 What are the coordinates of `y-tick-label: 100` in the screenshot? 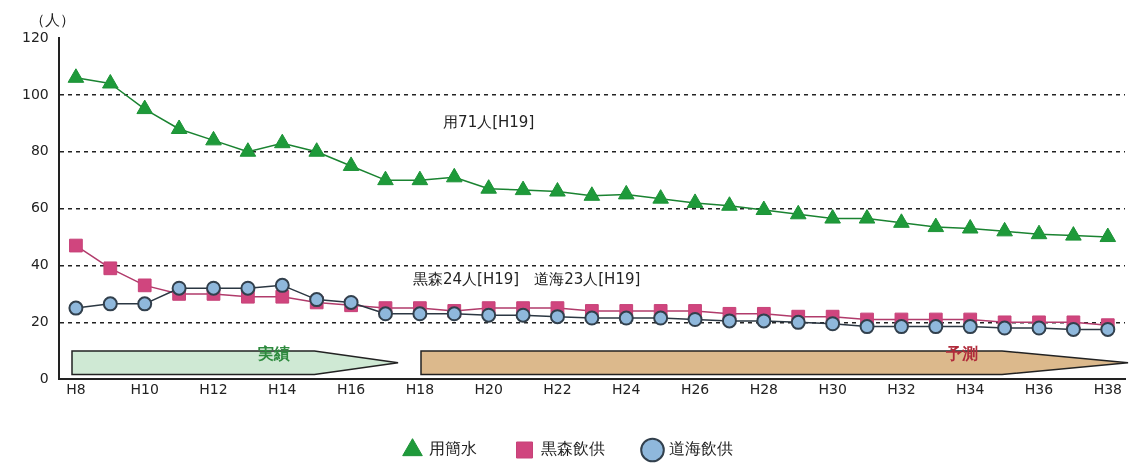 It's located at (35, 93).